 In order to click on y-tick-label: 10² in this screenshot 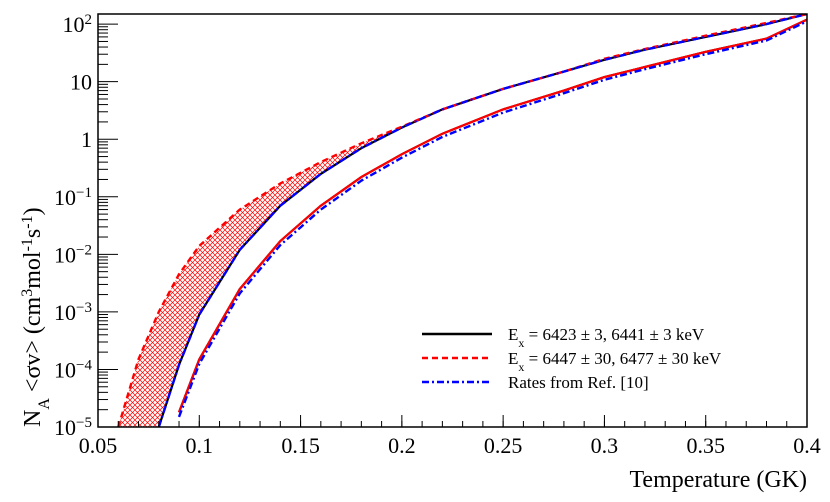, I will do `click(78, 24)`.